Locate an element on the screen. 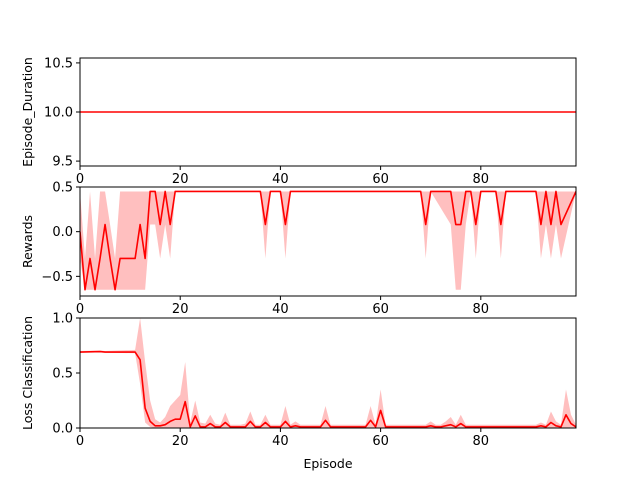  mean-line-layer is located at coordinates (328, 389).